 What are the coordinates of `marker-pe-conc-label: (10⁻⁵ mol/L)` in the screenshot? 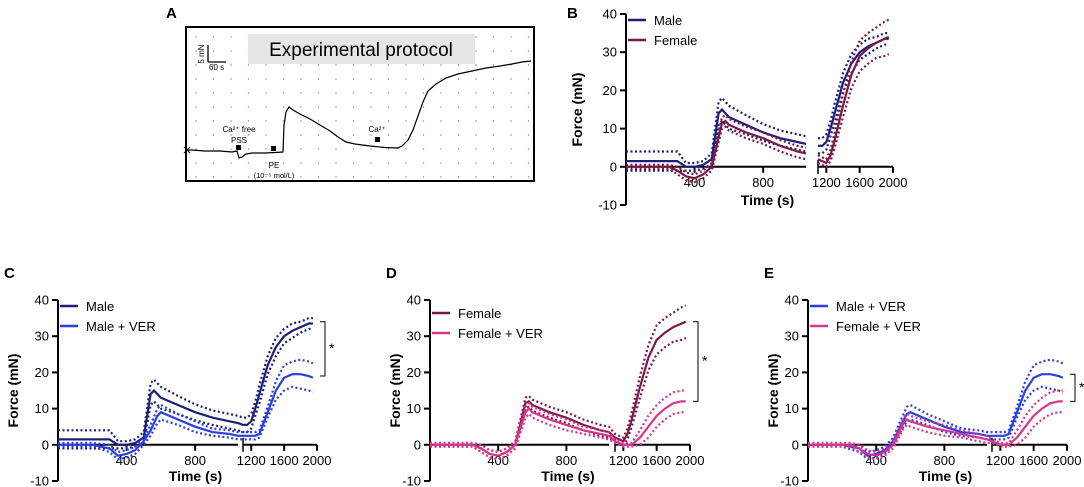 It's located at (274, 175).